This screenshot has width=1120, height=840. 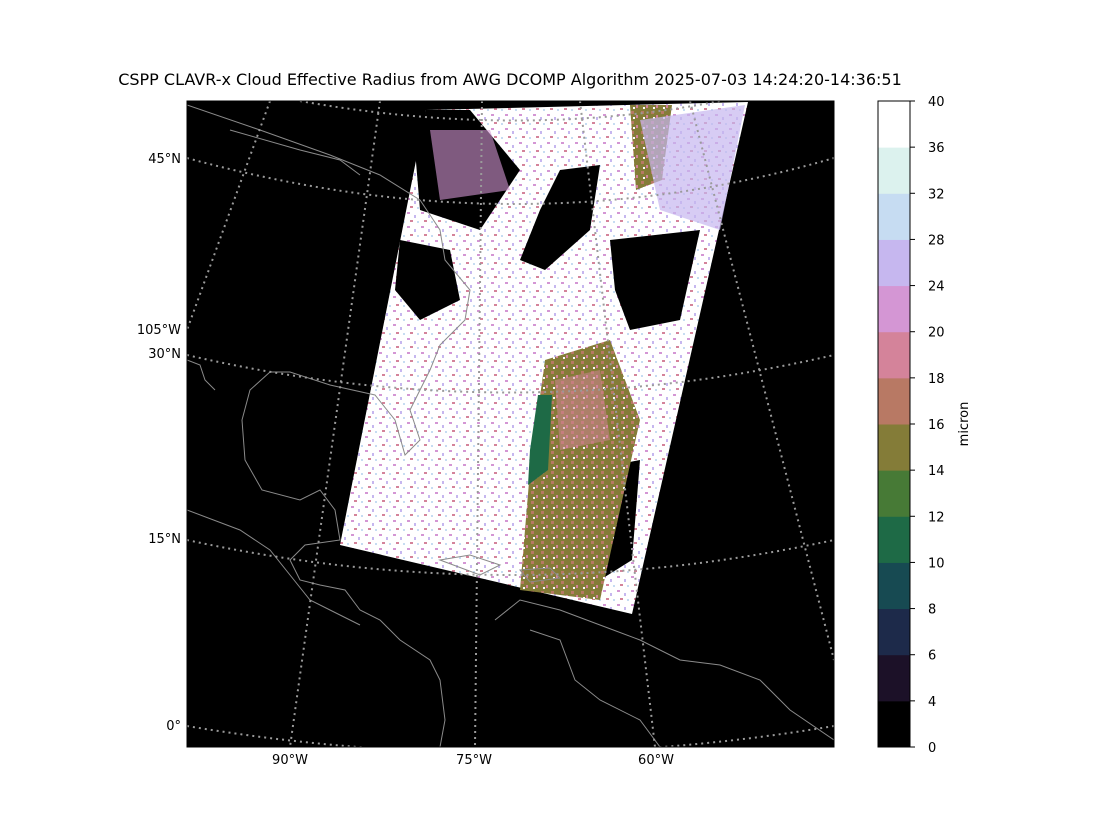 I want to click on parallel-15n, so click(x=510, y=557).